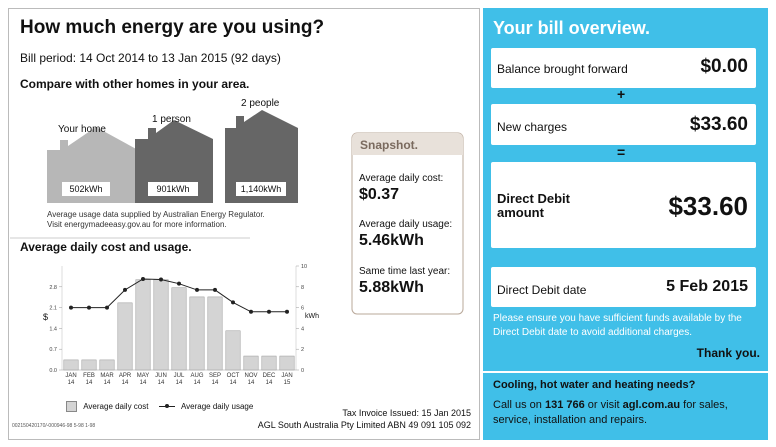  I want to click on thanks: Thank you., so click(728, 353).